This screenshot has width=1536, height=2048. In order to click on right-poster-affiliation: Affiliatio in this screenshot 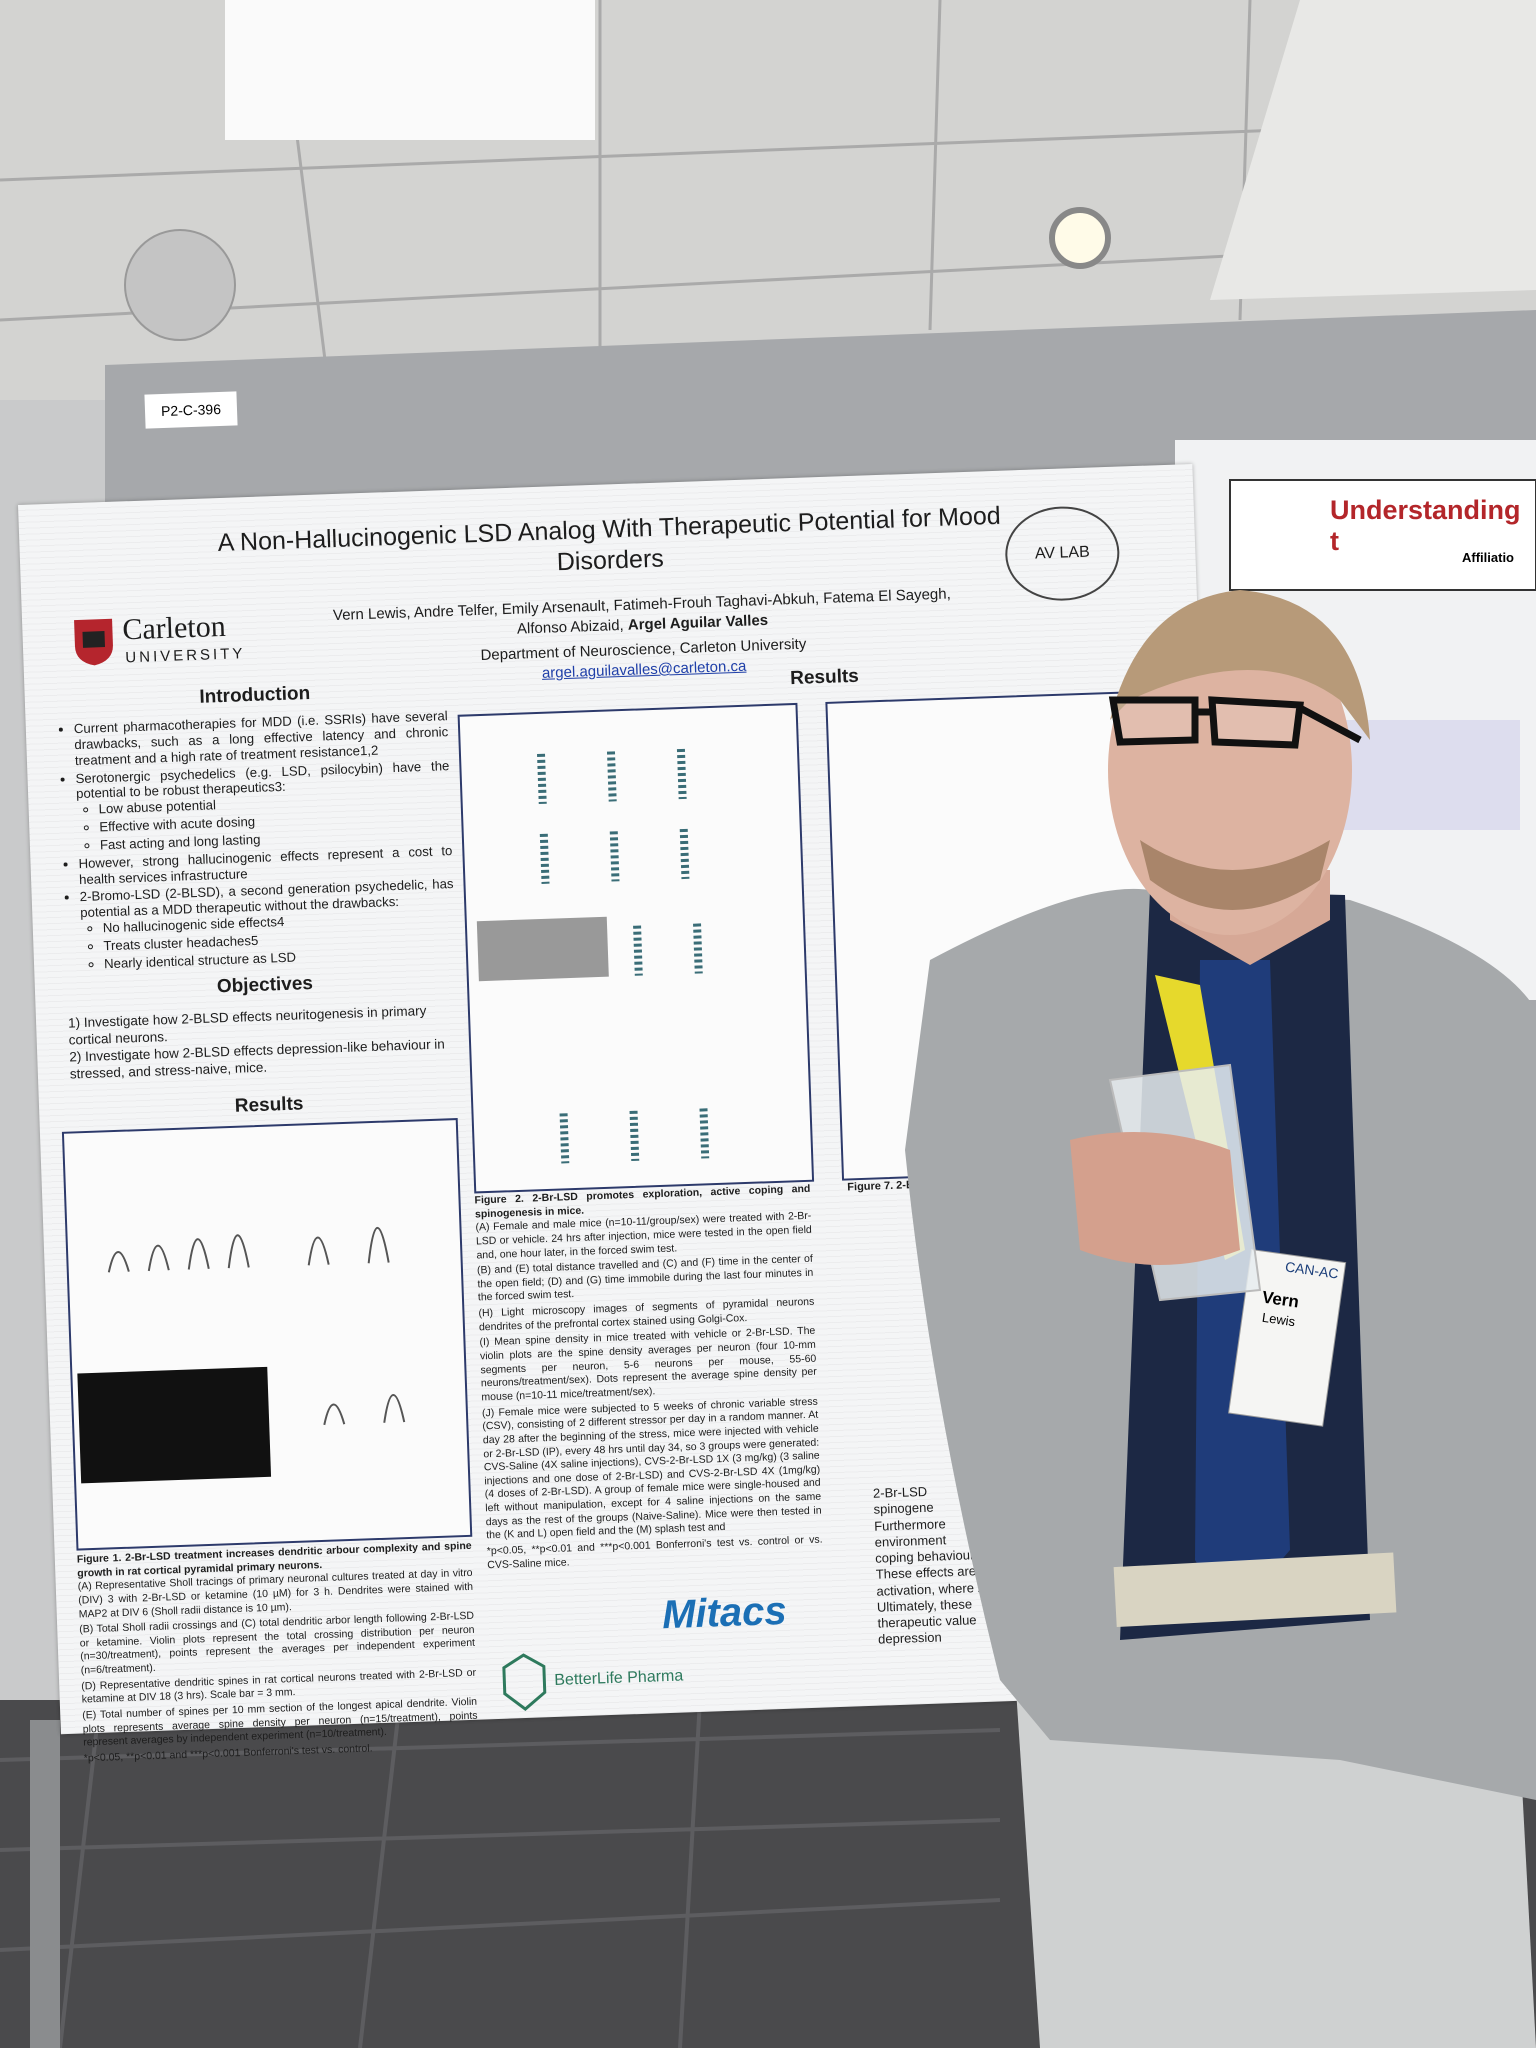, I will do `click(1488, 557)`.